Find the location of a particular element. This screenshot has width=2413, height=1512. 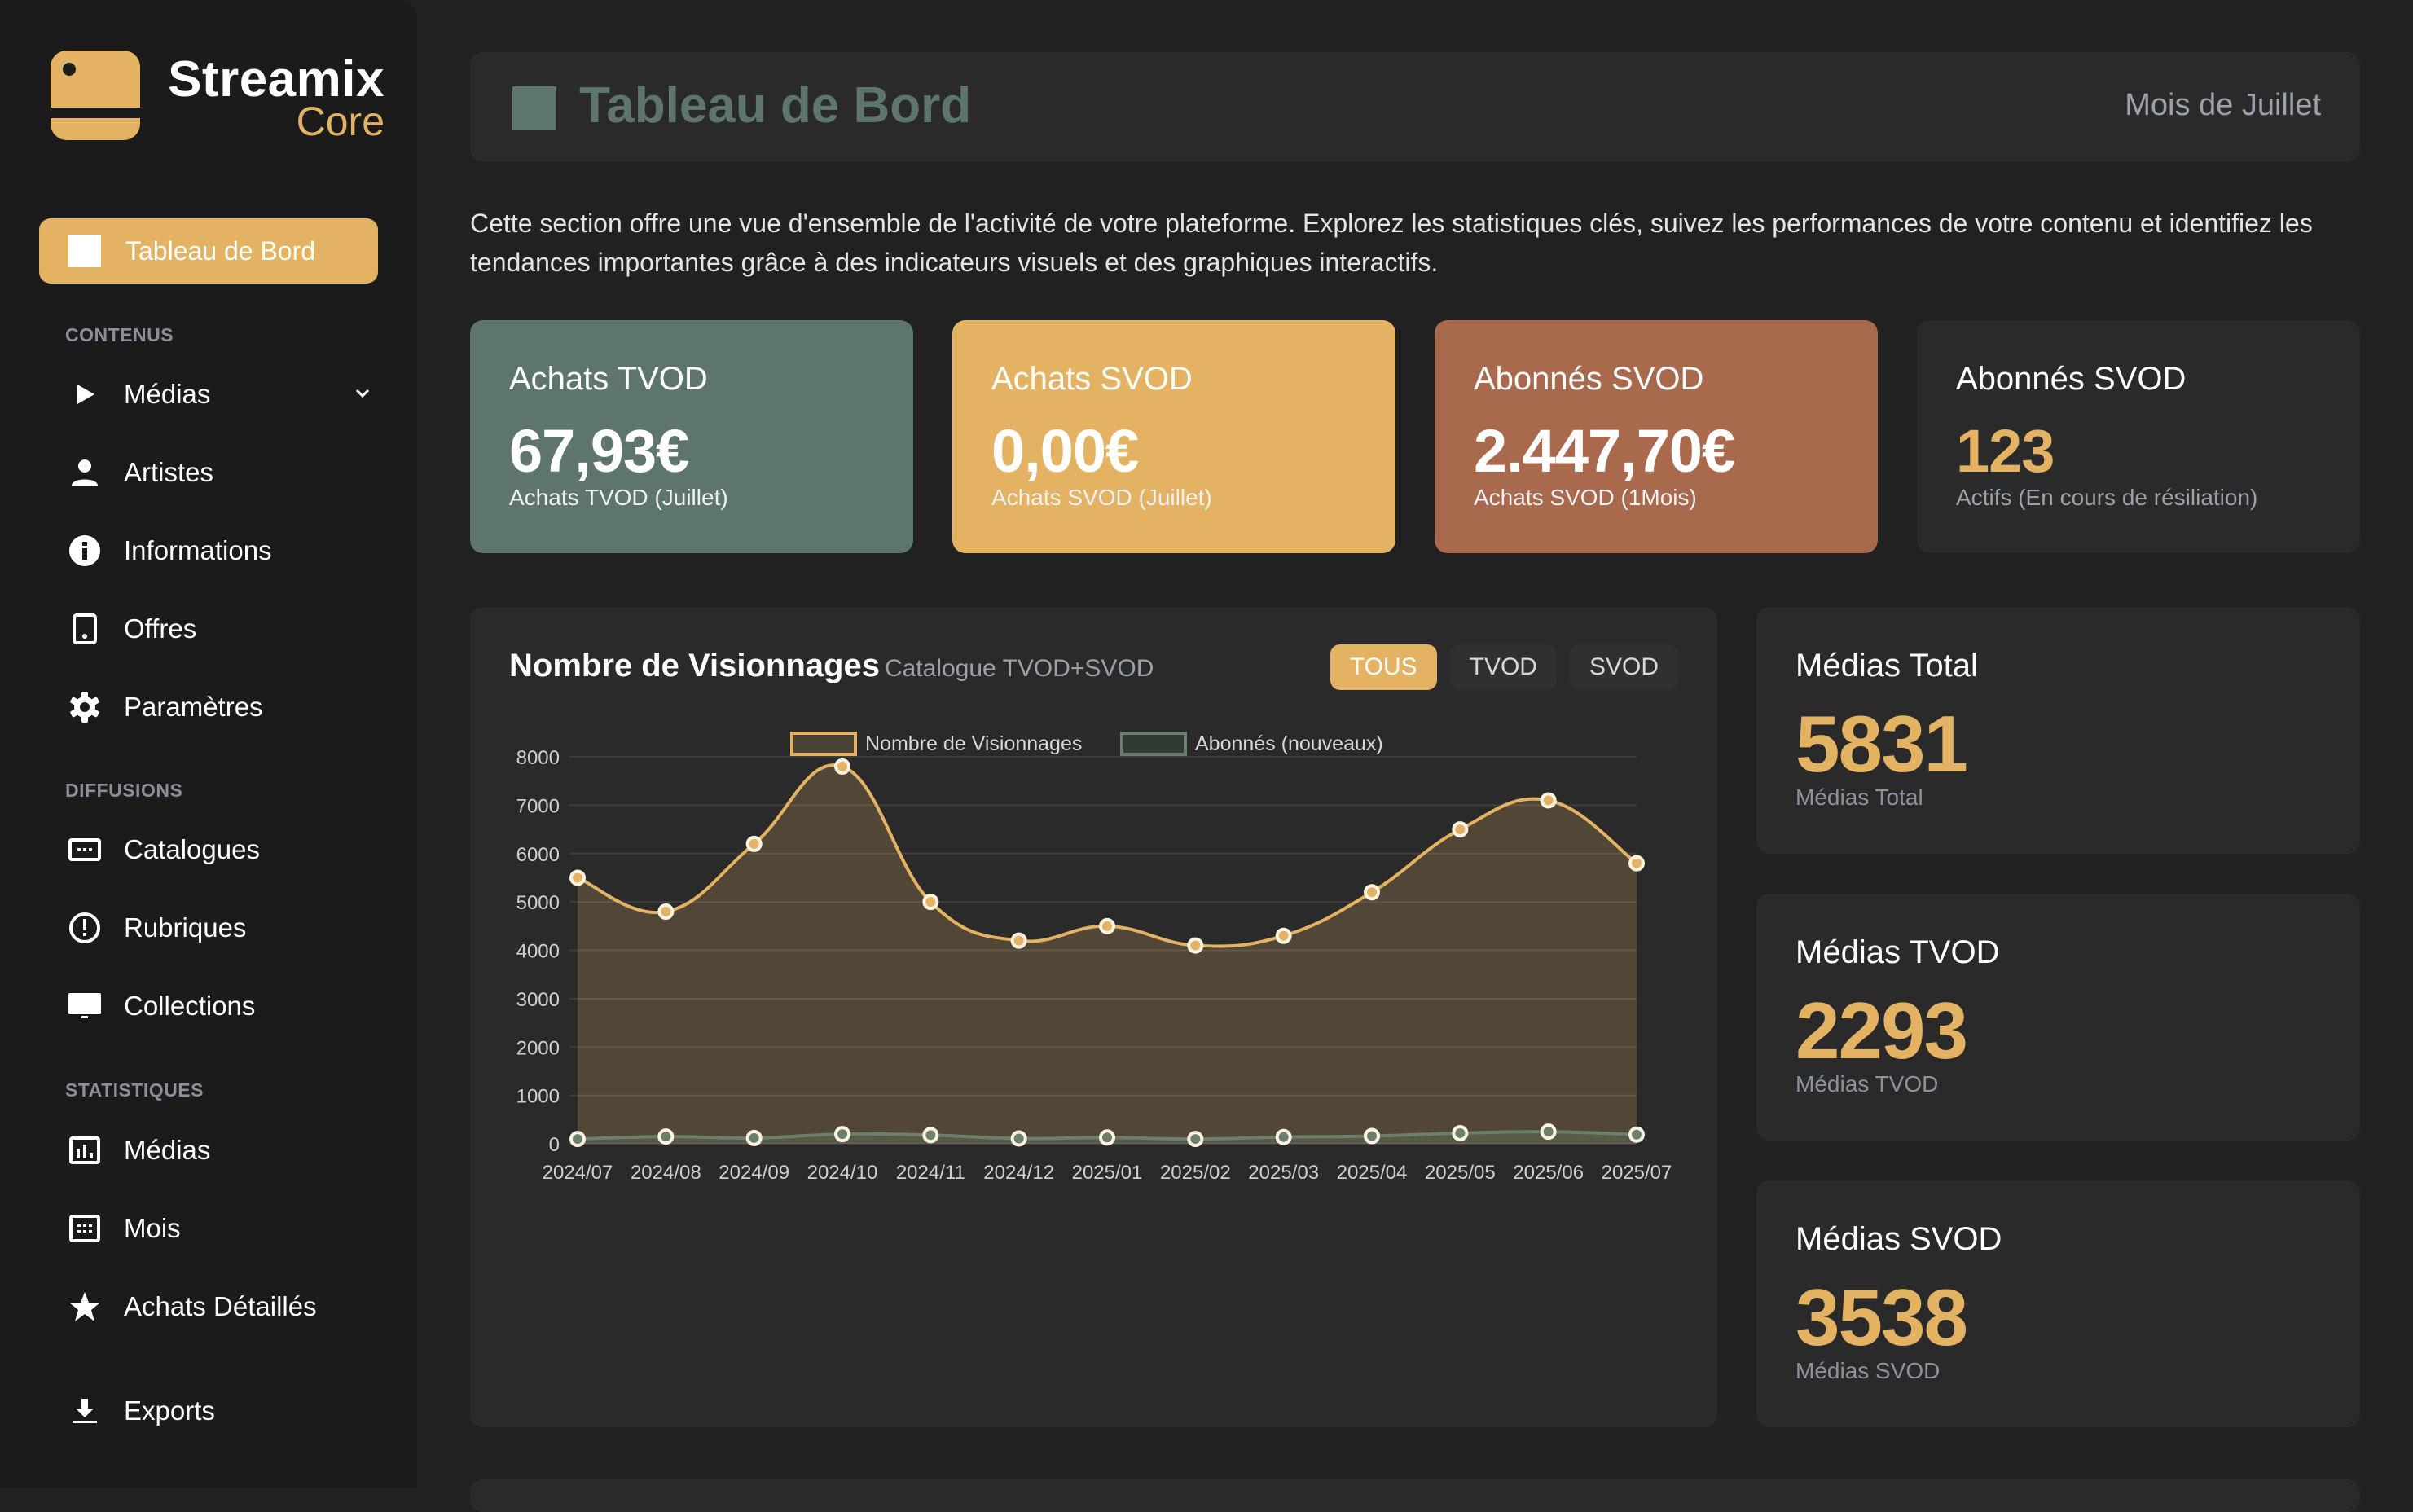

sidebar-item-rubriques: Rubriques is located at coordinates (220, 927).